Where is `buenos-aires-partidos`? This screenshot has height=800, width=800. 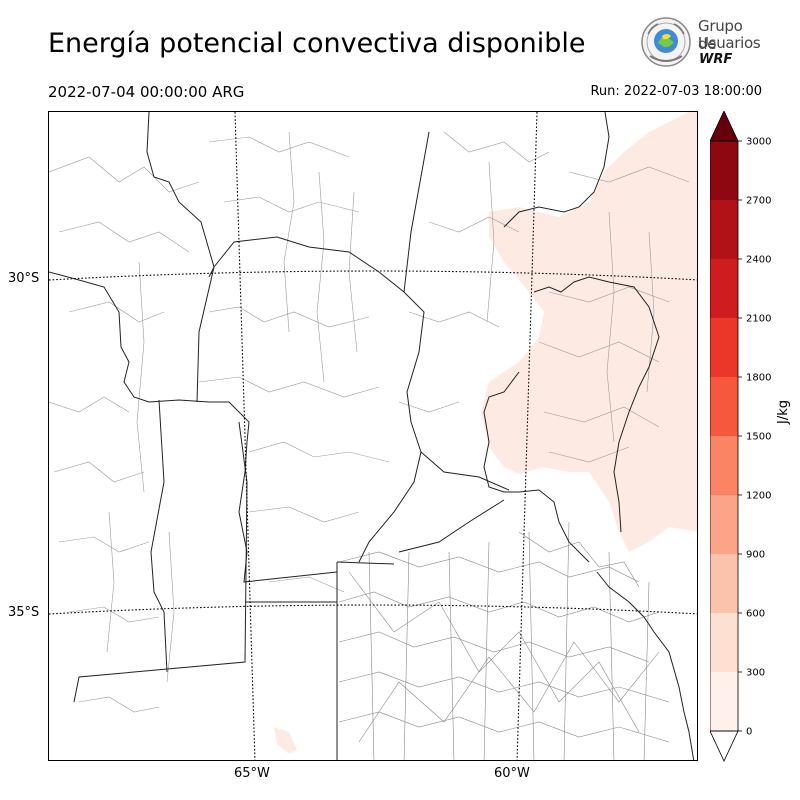
buenos-aires-partidos is located at coordinates (504, 640).